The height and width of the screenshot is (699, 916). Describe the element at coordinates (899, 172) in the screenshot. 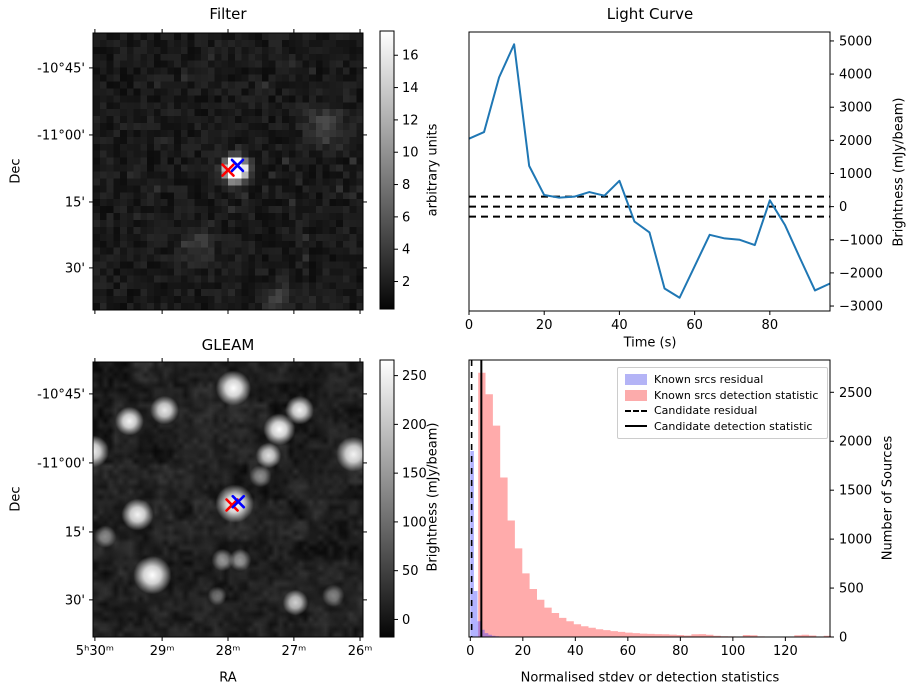

I see `light-curve-ylabel: Brightness (mJy/beam)` at that location.